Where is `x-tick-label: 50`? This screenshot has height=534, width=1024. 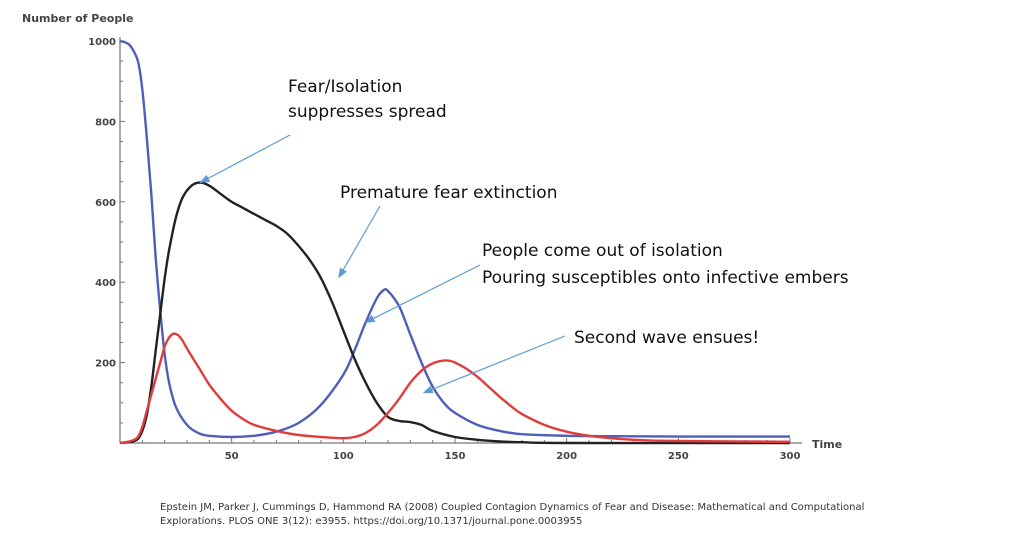 x-tick-label: 50 is located at coordinates (232, 456).